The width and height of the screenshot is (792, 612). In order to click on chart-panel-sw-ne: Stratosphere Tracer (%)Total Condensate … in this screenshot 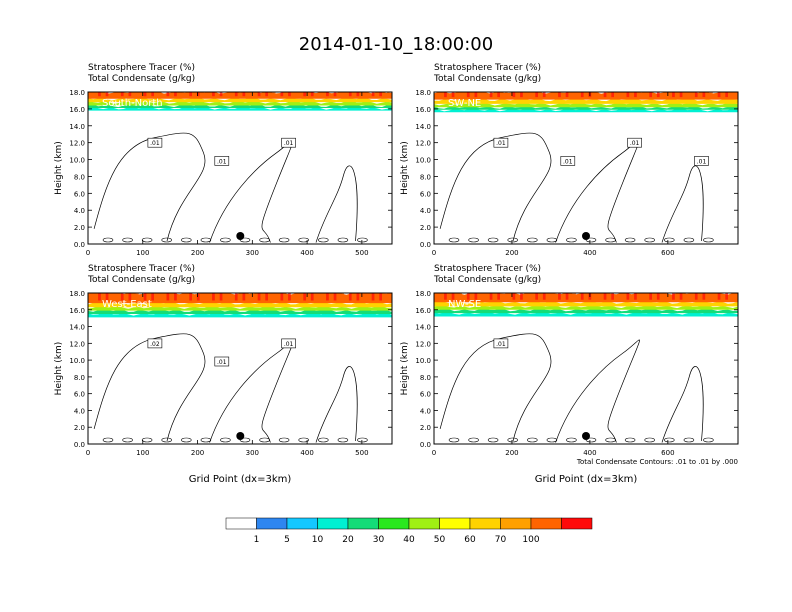, I will do `click(569, 160)`.